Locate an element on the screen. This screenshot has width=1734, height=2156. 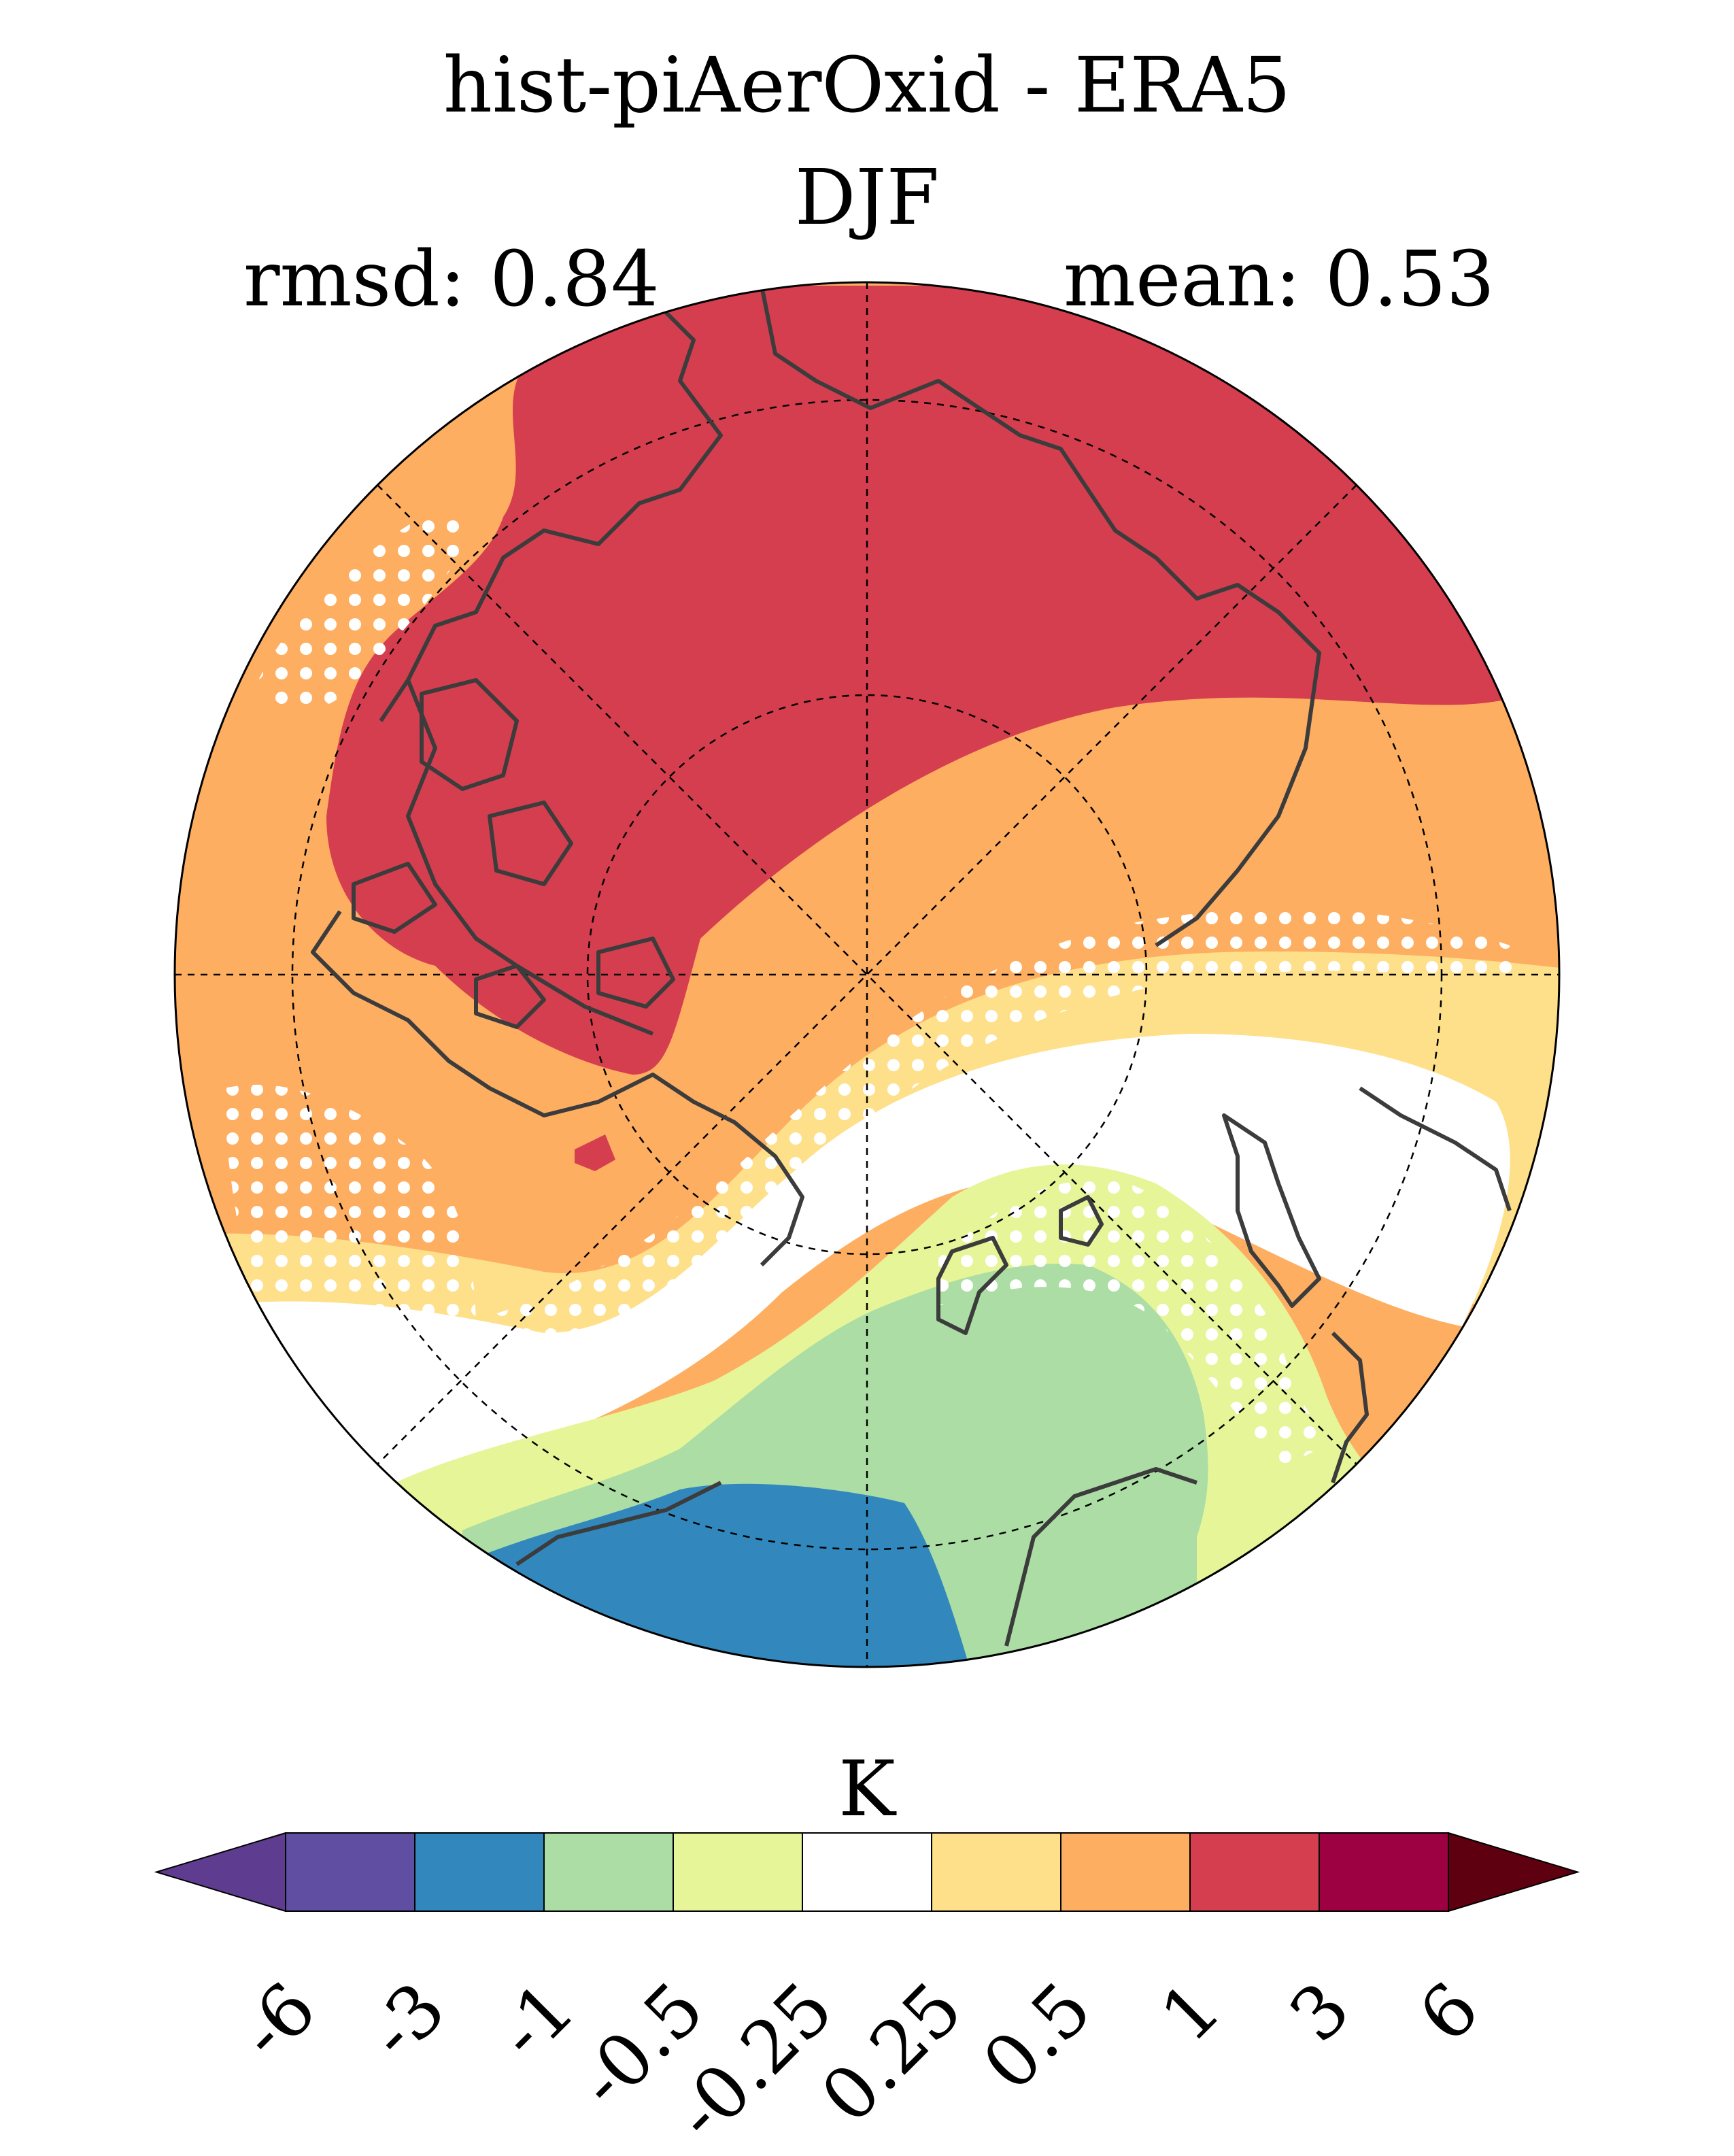
stippling-right is located at coordinates (1136, 1324).